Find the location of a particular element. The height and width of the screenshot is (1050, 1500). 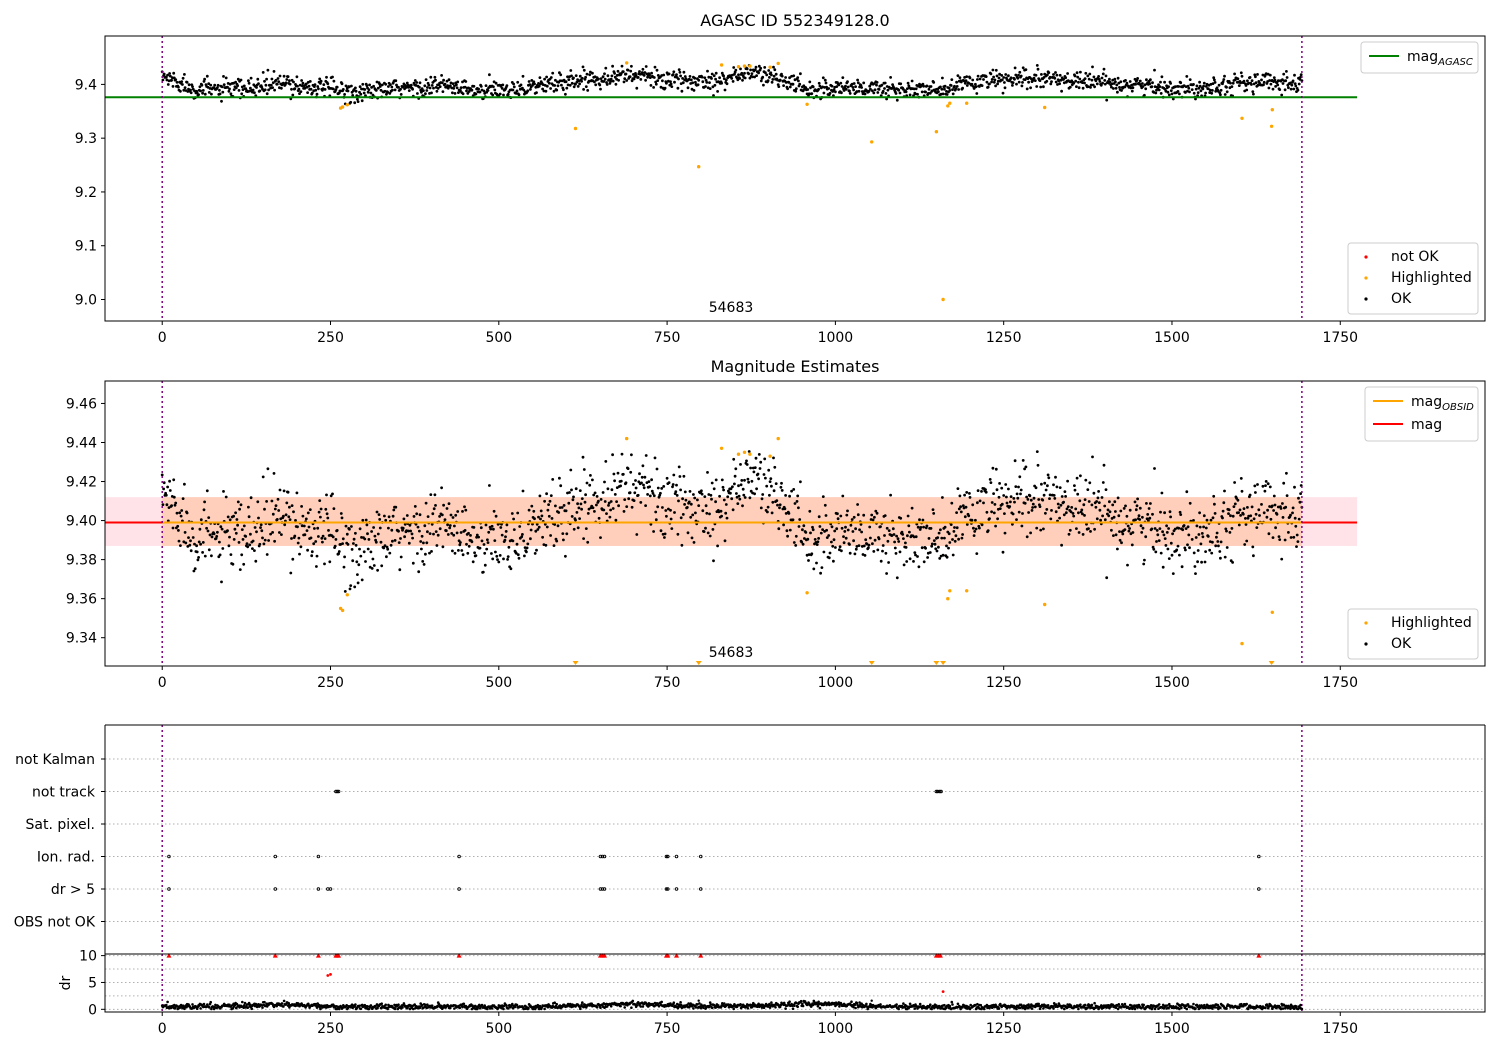

agasc-x-tick-label: 1500 is located at coordinates (1172, 338).